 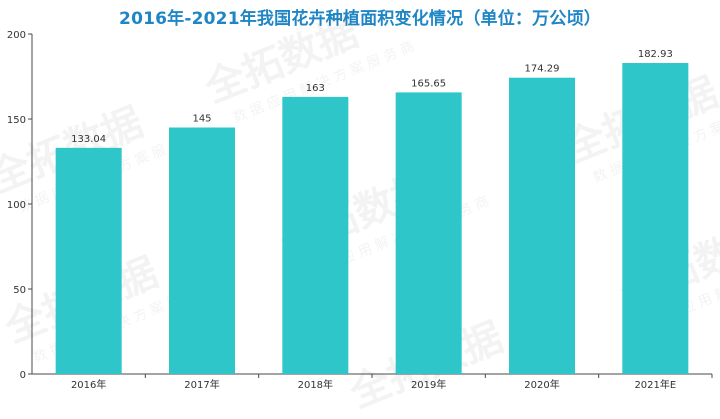 What do you see at coordinates (655, 54) in the screenshot?
I see `data-label: 182.93` at bounding box center [655, 54].